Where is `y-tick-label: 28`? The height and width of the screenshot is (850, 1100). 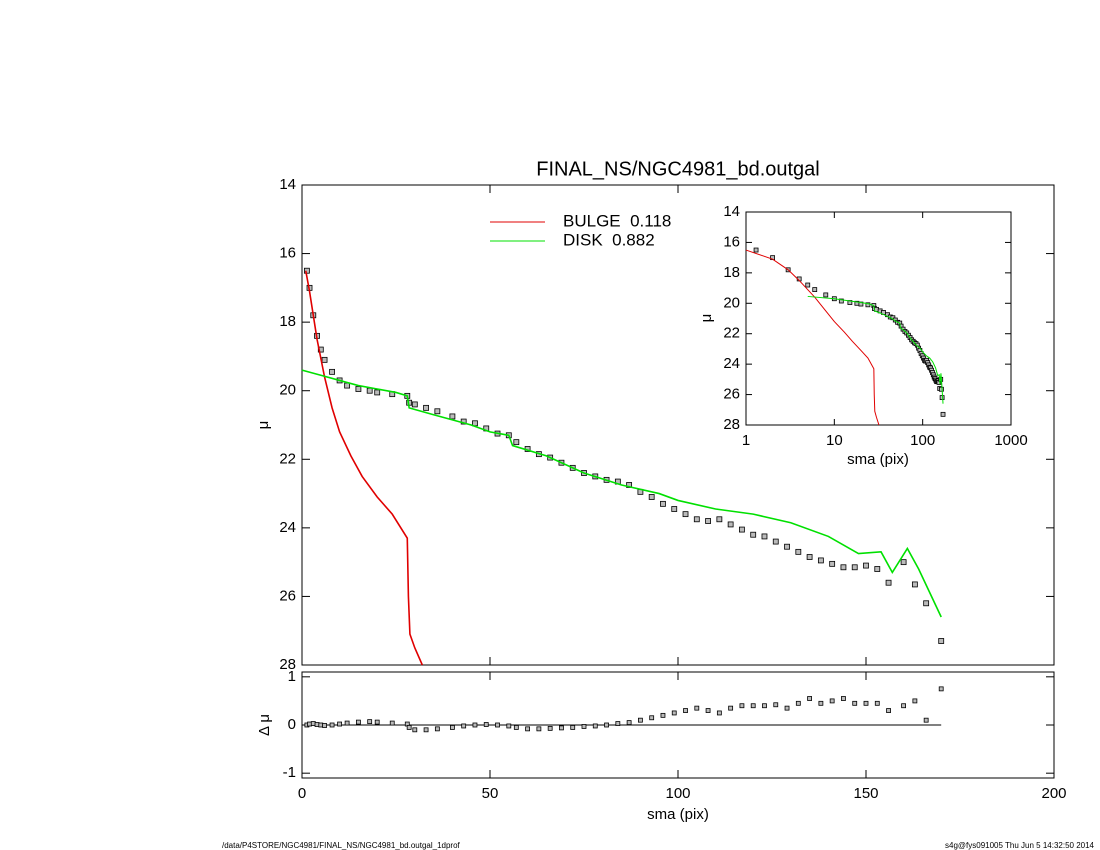 y-tick-label: 28 is located at coordinates (287, 664).